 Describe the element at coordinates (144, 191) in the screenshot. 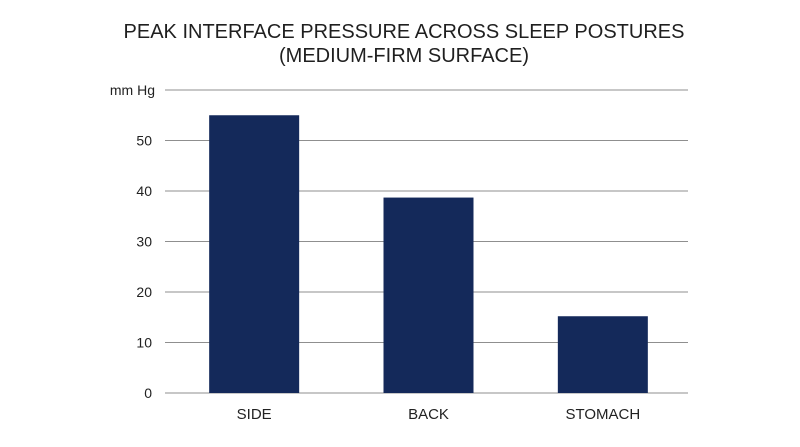

I see `y-tick-label: 40` at that location.